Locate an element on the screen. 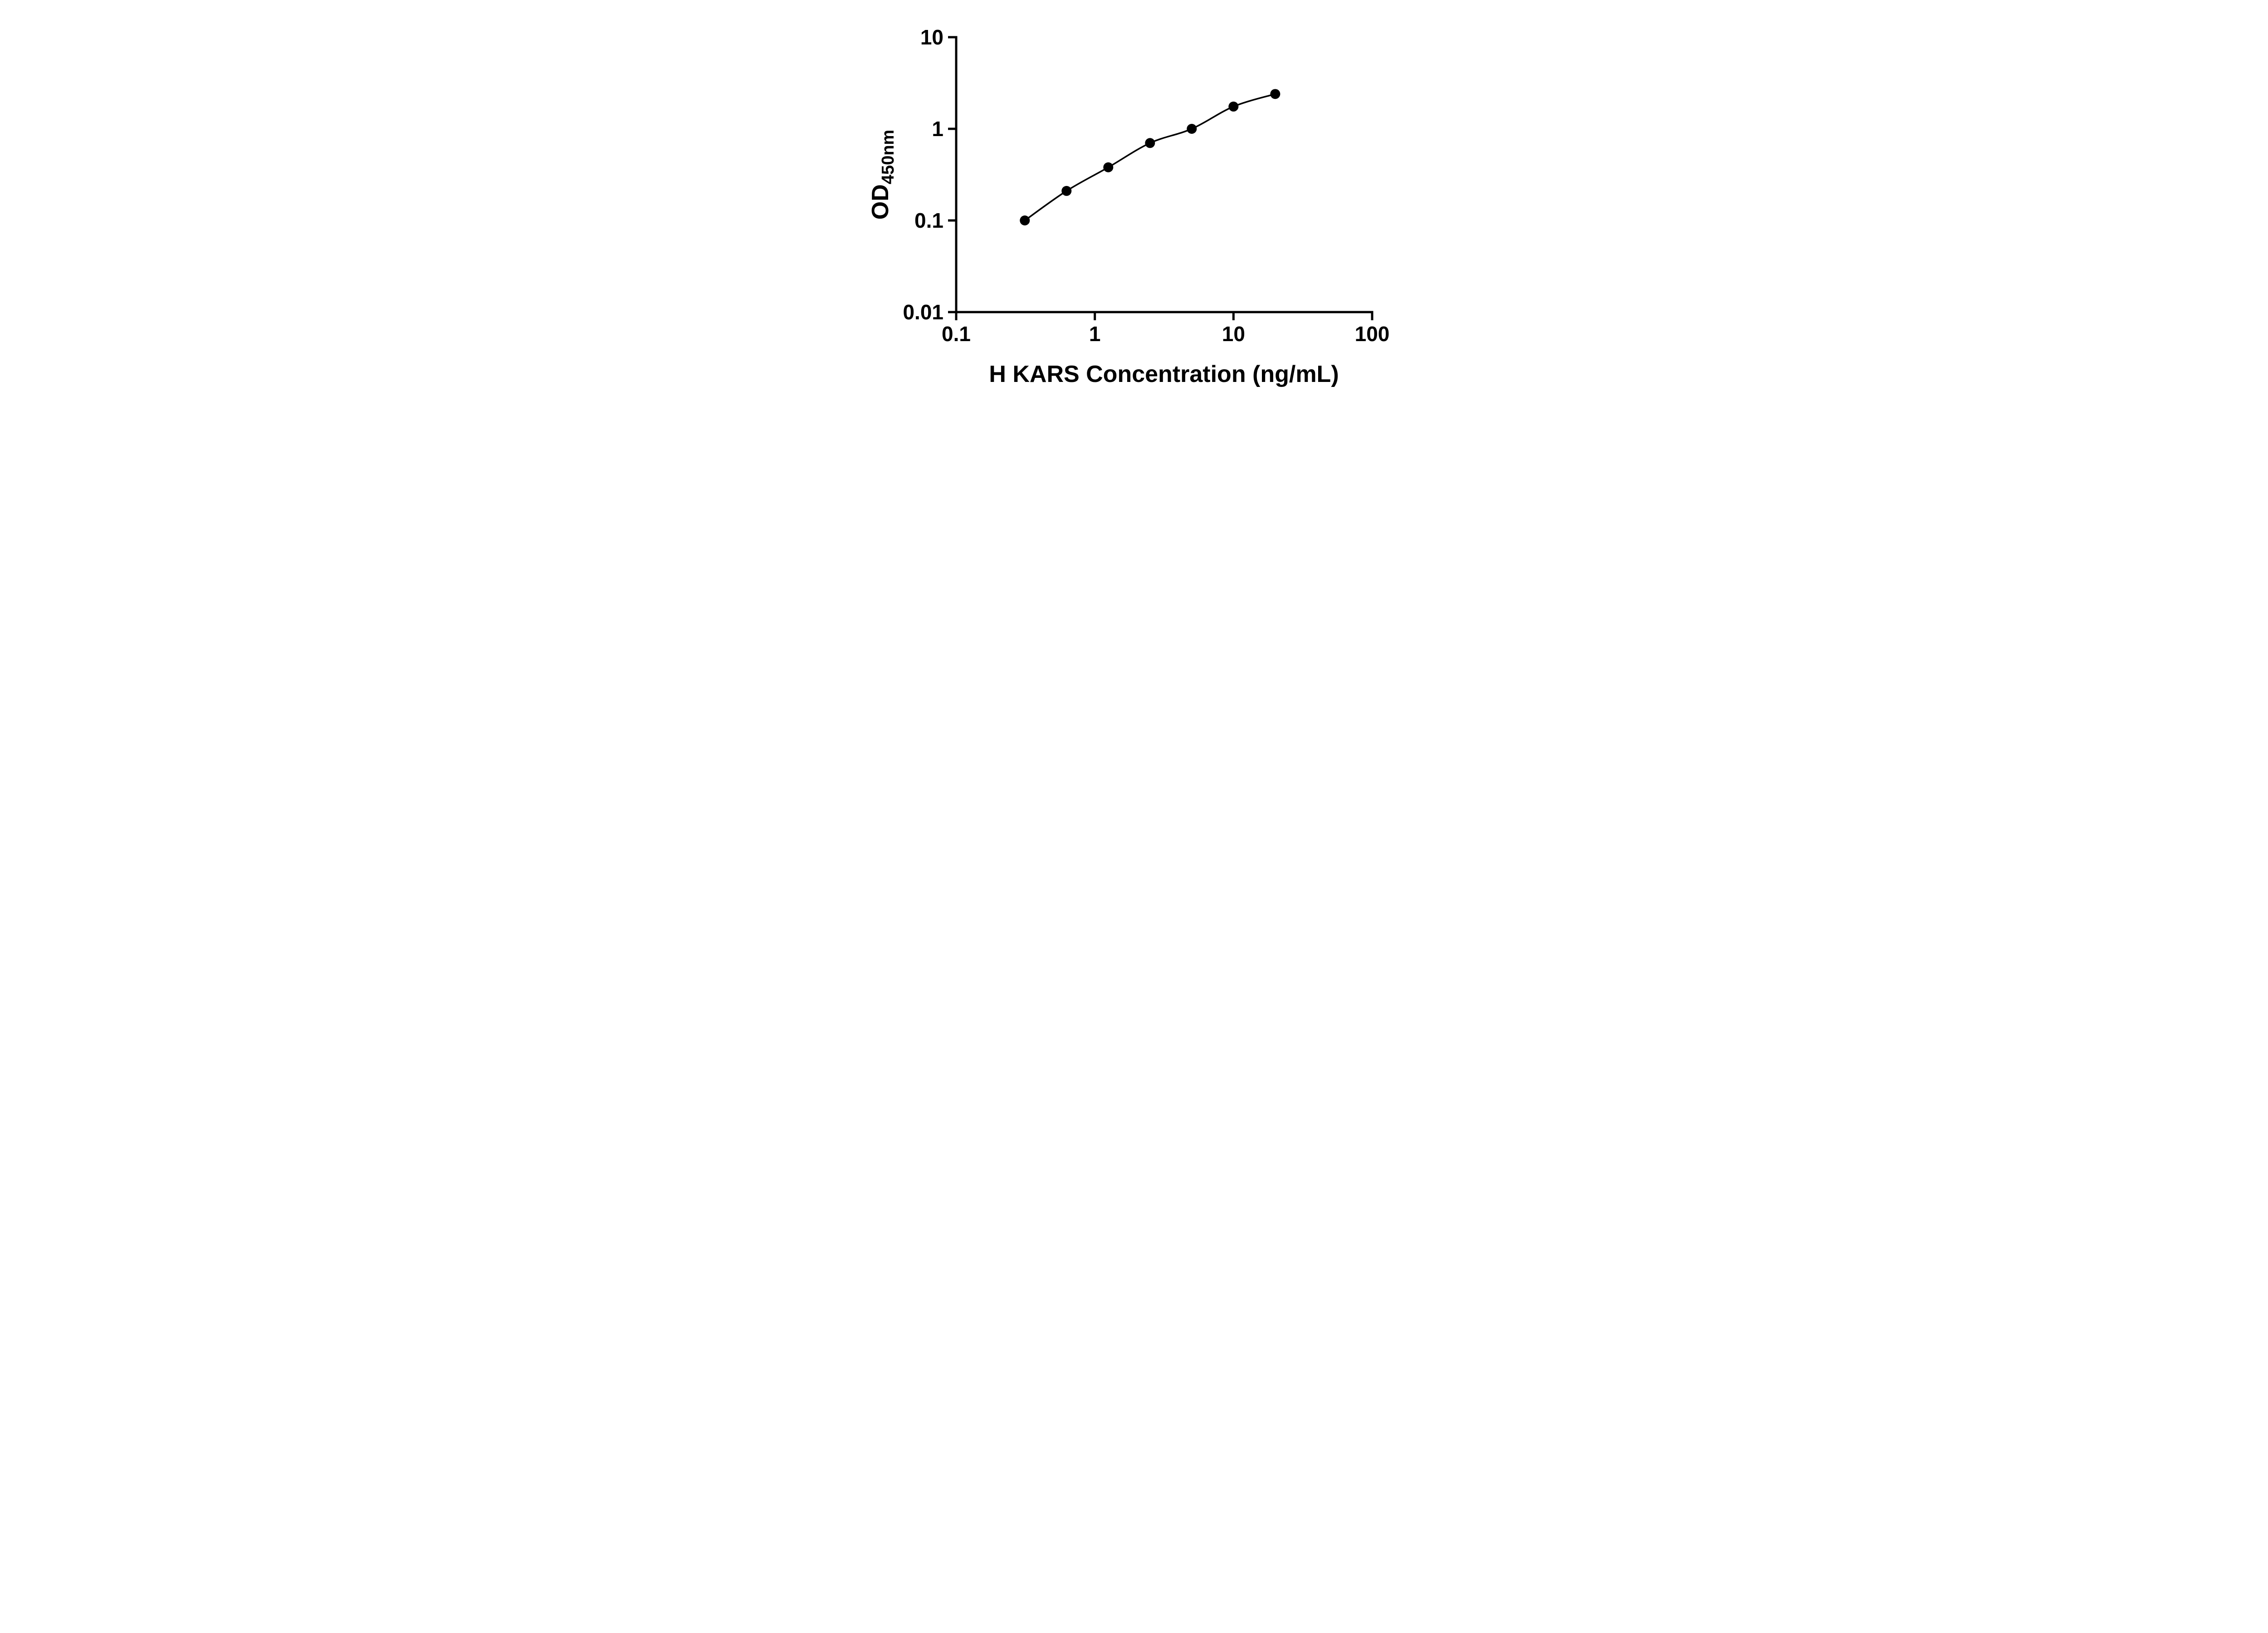 The width and height of the screenshot is (2268, 1633). y-axis-title: OD450nm is located at coordinates (882, 175).